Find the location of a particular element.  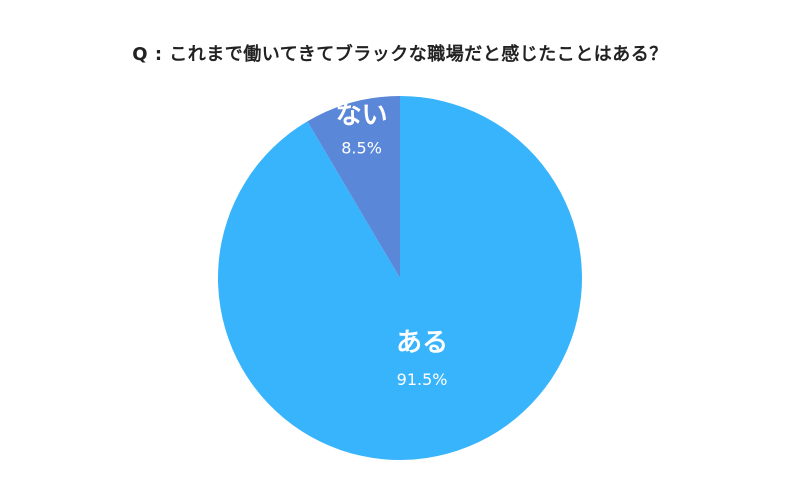

slice-value-aru: 91.5% is located at coordinates (422, 379).